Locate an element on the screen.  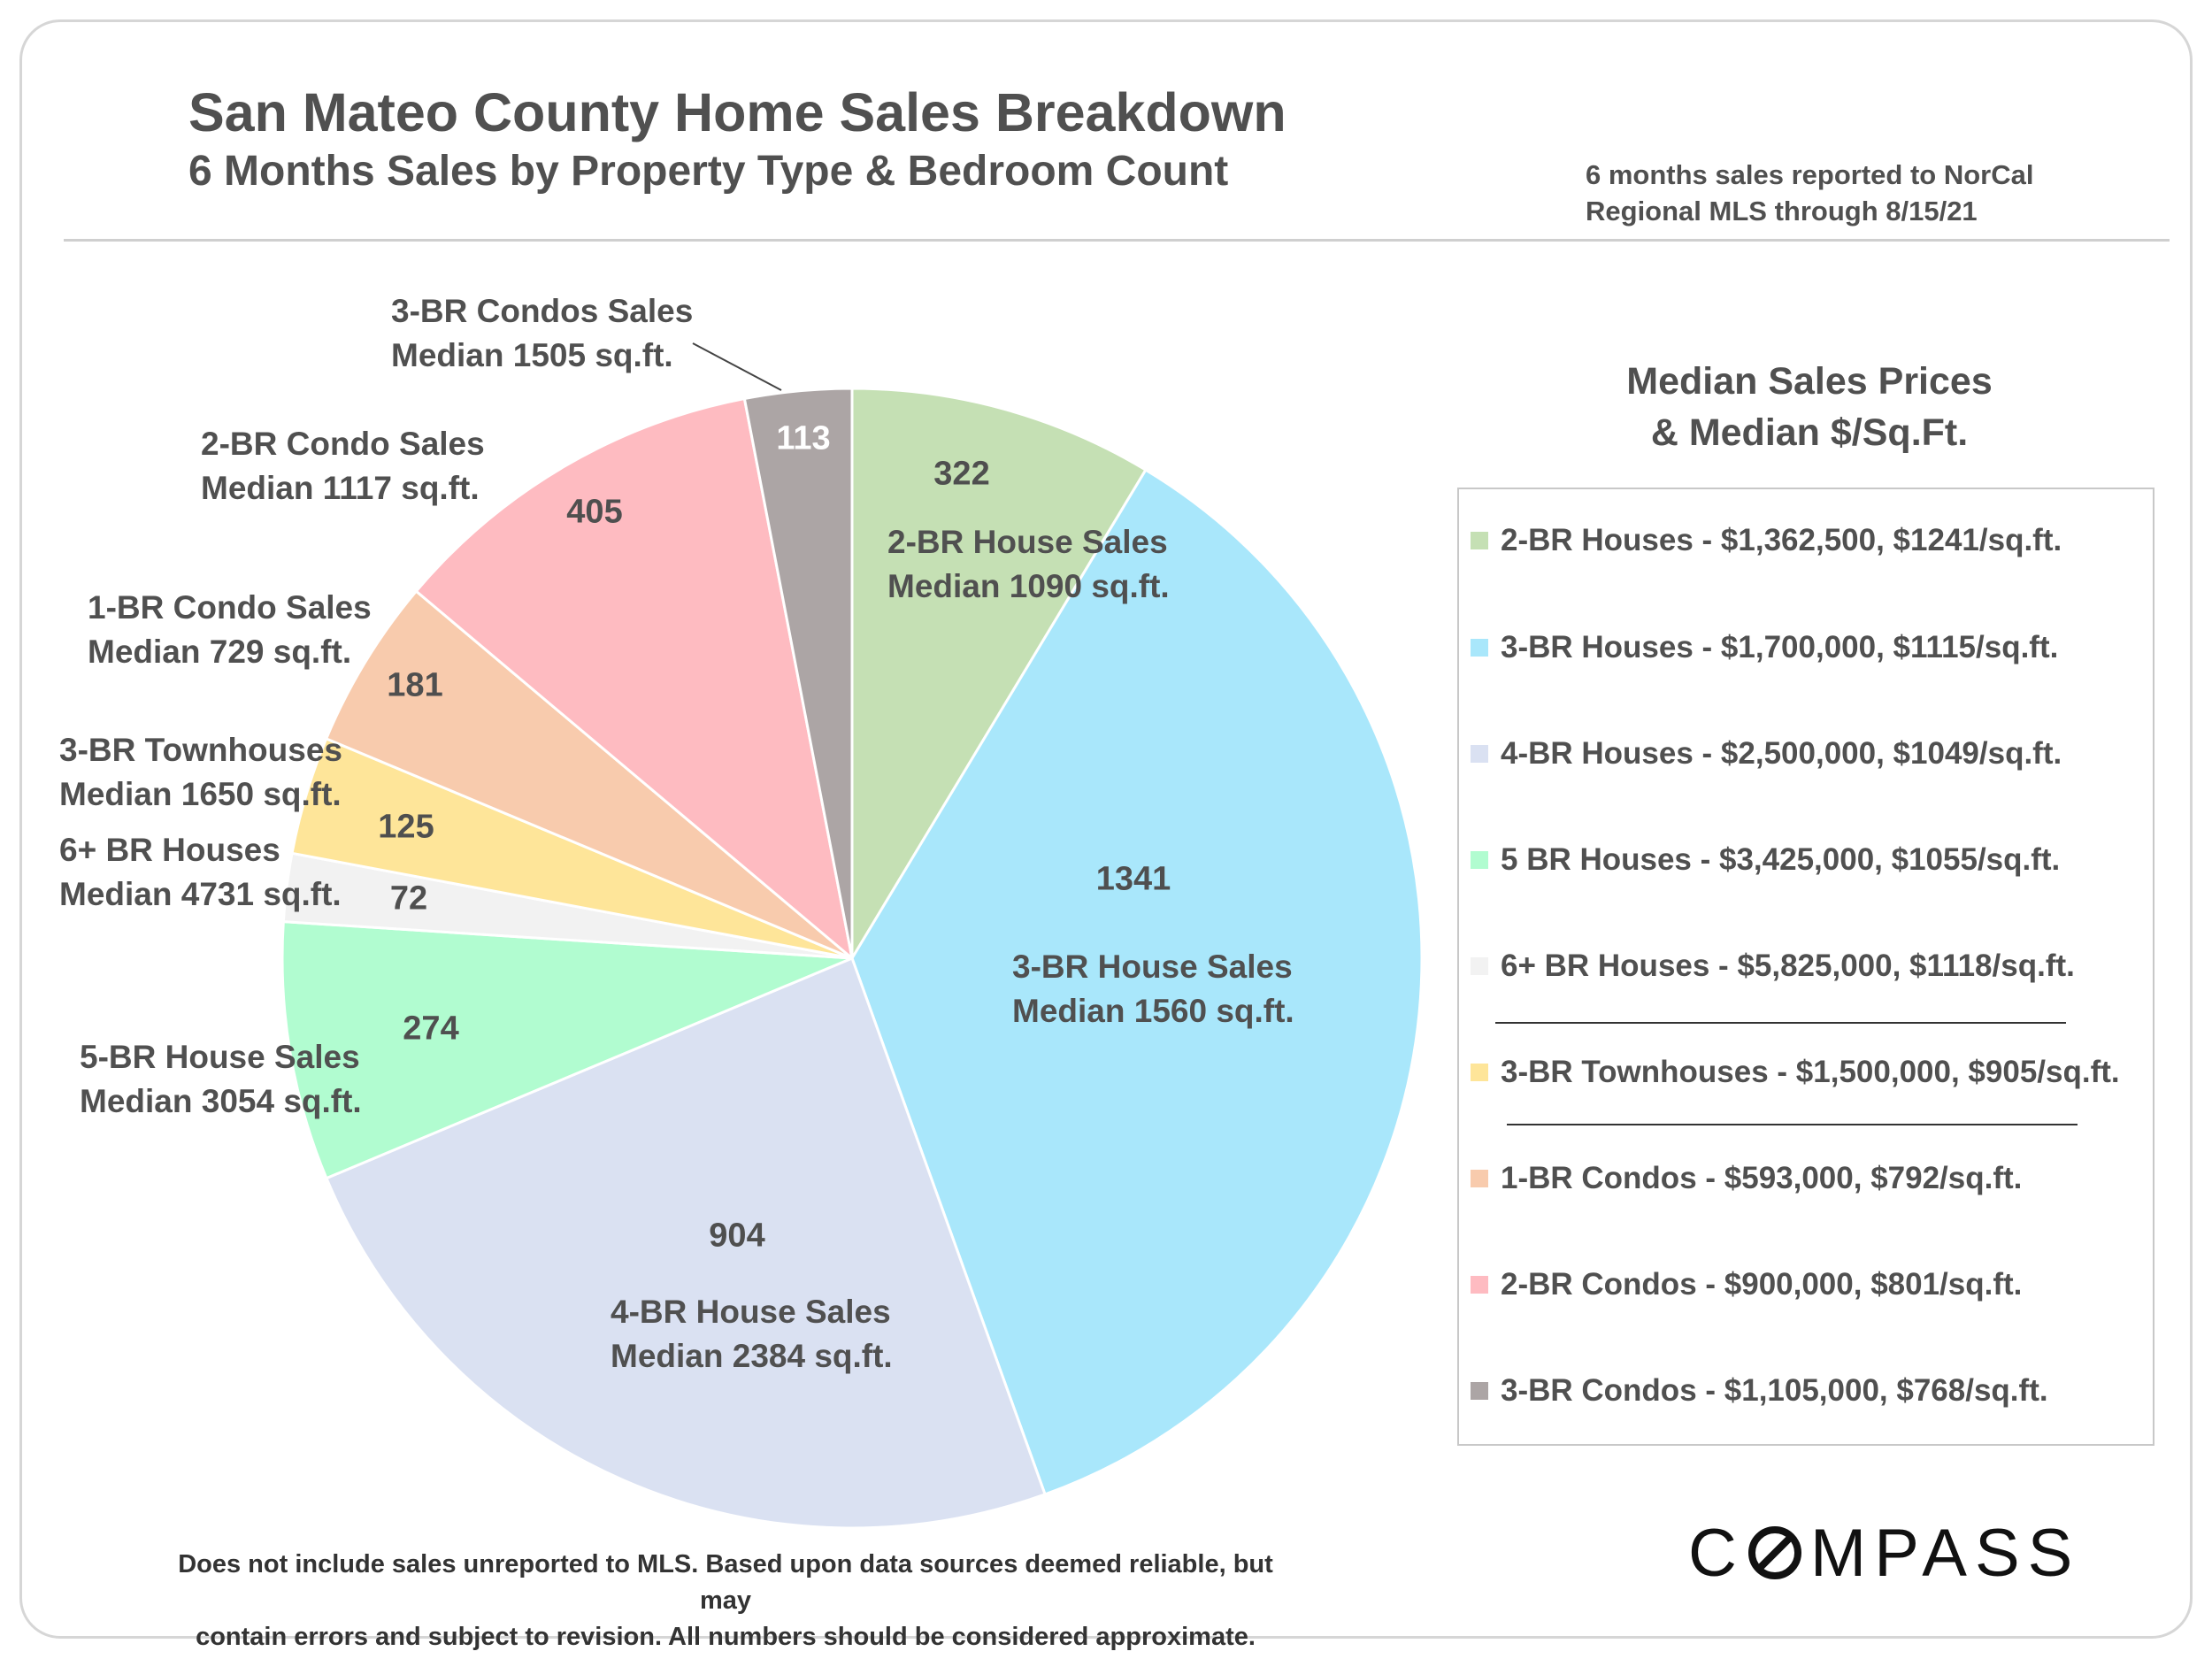
slice-value-2br-houses: 322 is located at coordinates (962, 474).